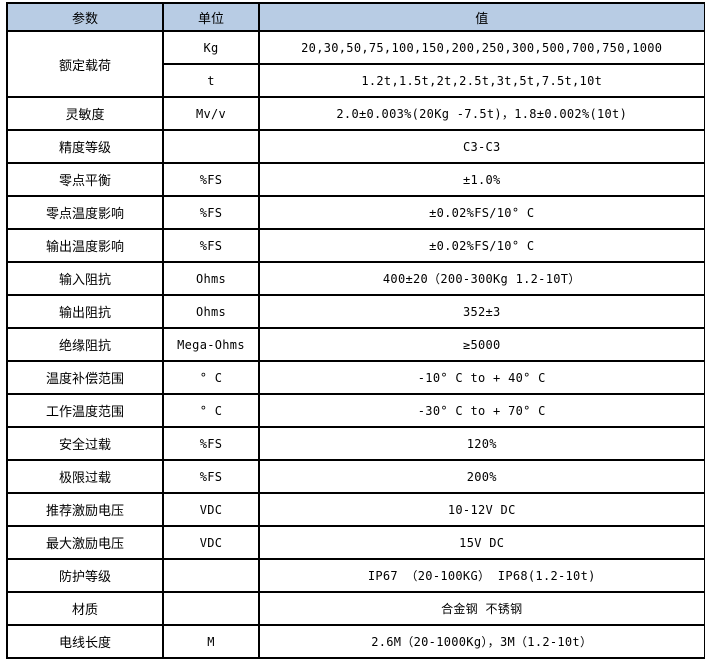 Image resolution: width=711 pixels, height=665 pixels. I want to click on table-row: 工作温度范围 ° C -30° C to + 70° C, so click(355, 410).